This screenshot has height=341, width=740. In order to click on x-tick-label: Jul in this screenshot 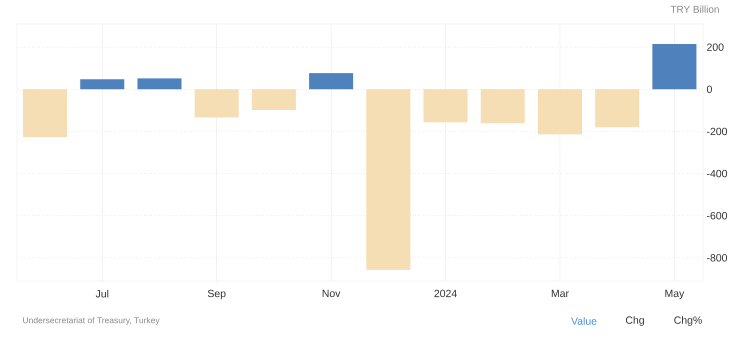, I will do `click(102, 294)`.